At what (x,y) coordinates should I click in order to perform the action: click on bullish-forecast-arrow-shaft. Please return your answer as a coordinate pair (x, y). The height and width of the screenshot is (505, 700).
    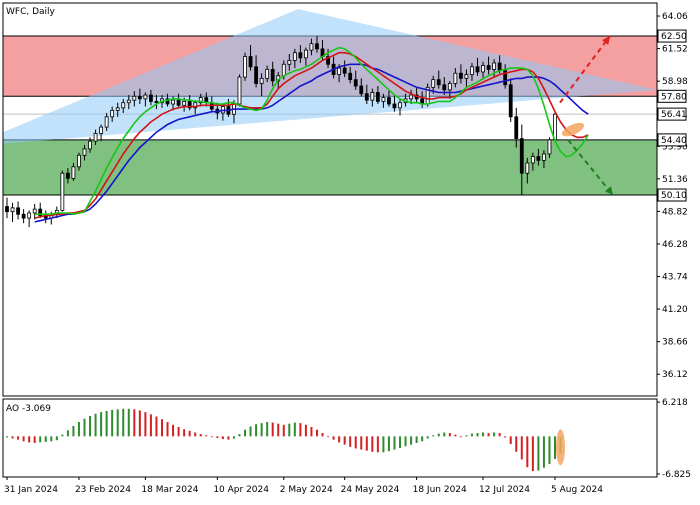
    Looking at the image, I should click on (585, 69).